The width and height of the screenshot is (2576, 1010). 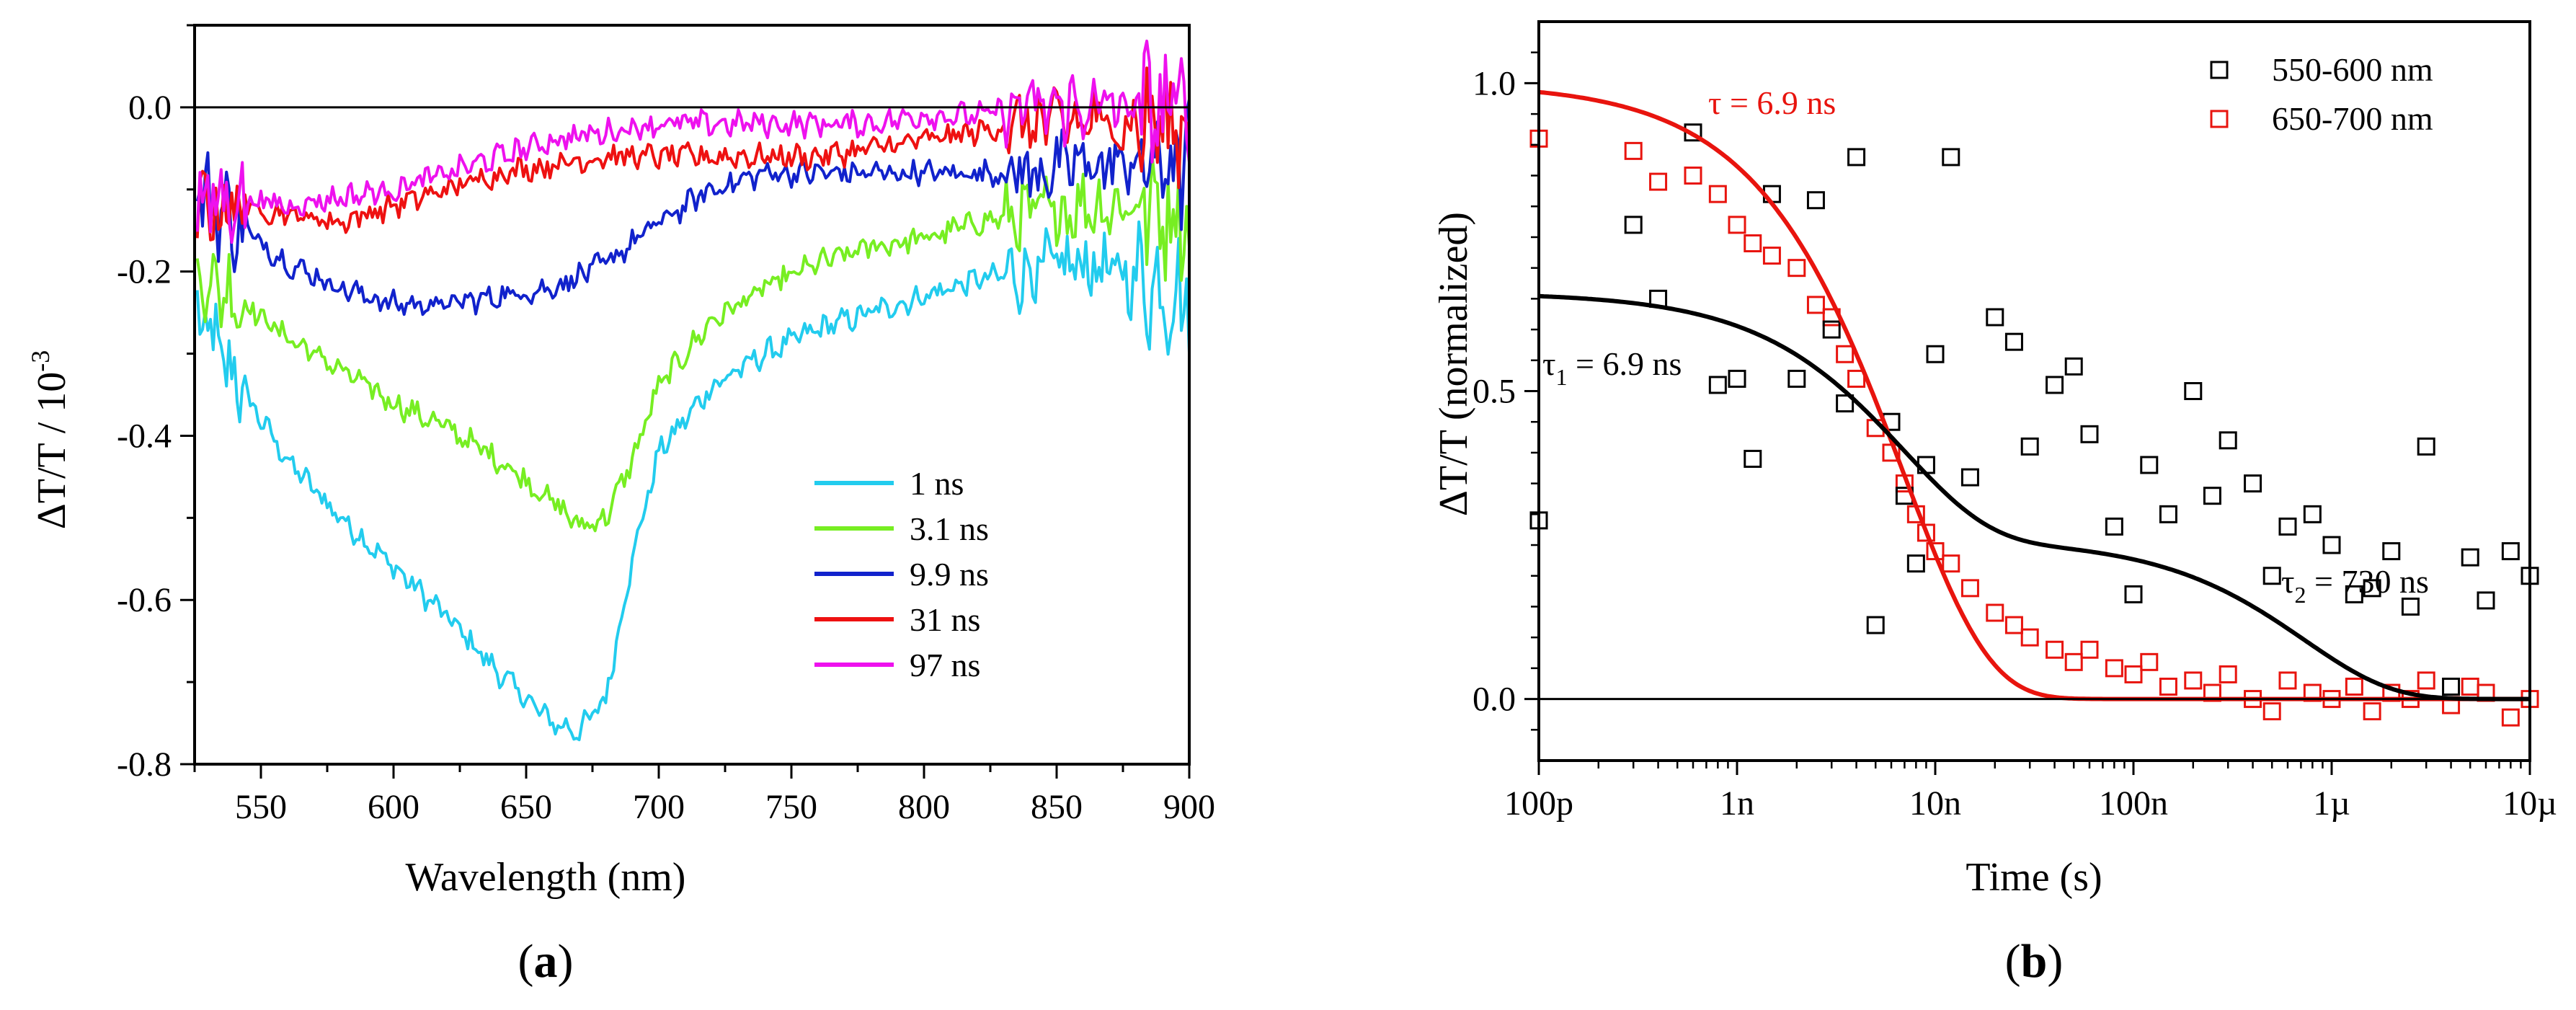 What do you see at coordinates (659, 807) in the screenshot?
I see `panel-a-x-tick-label: 700` at bounding box center [659, 807].